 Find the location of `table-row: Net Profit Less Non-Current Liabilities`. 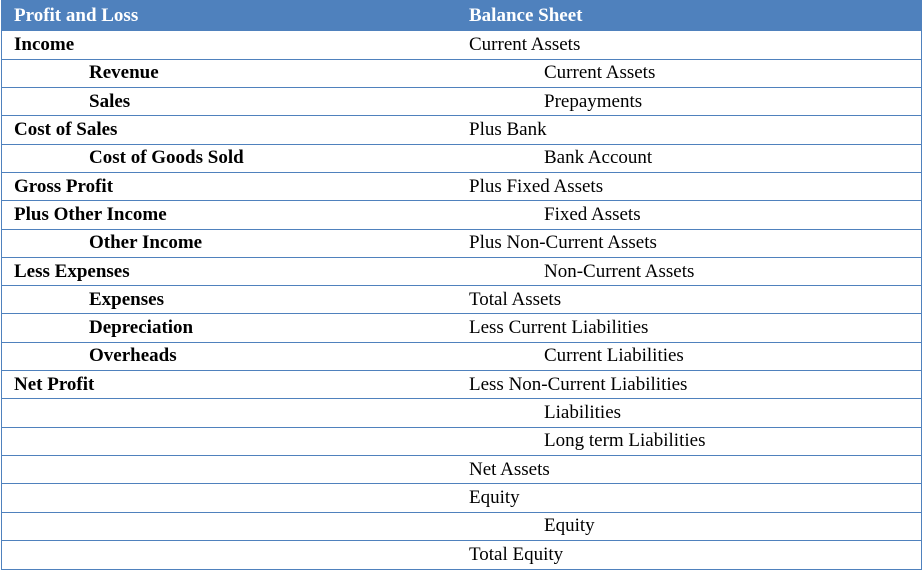

table-row: Net Profit Less Non-Current Liabilities is located at coordinates (461, 384).